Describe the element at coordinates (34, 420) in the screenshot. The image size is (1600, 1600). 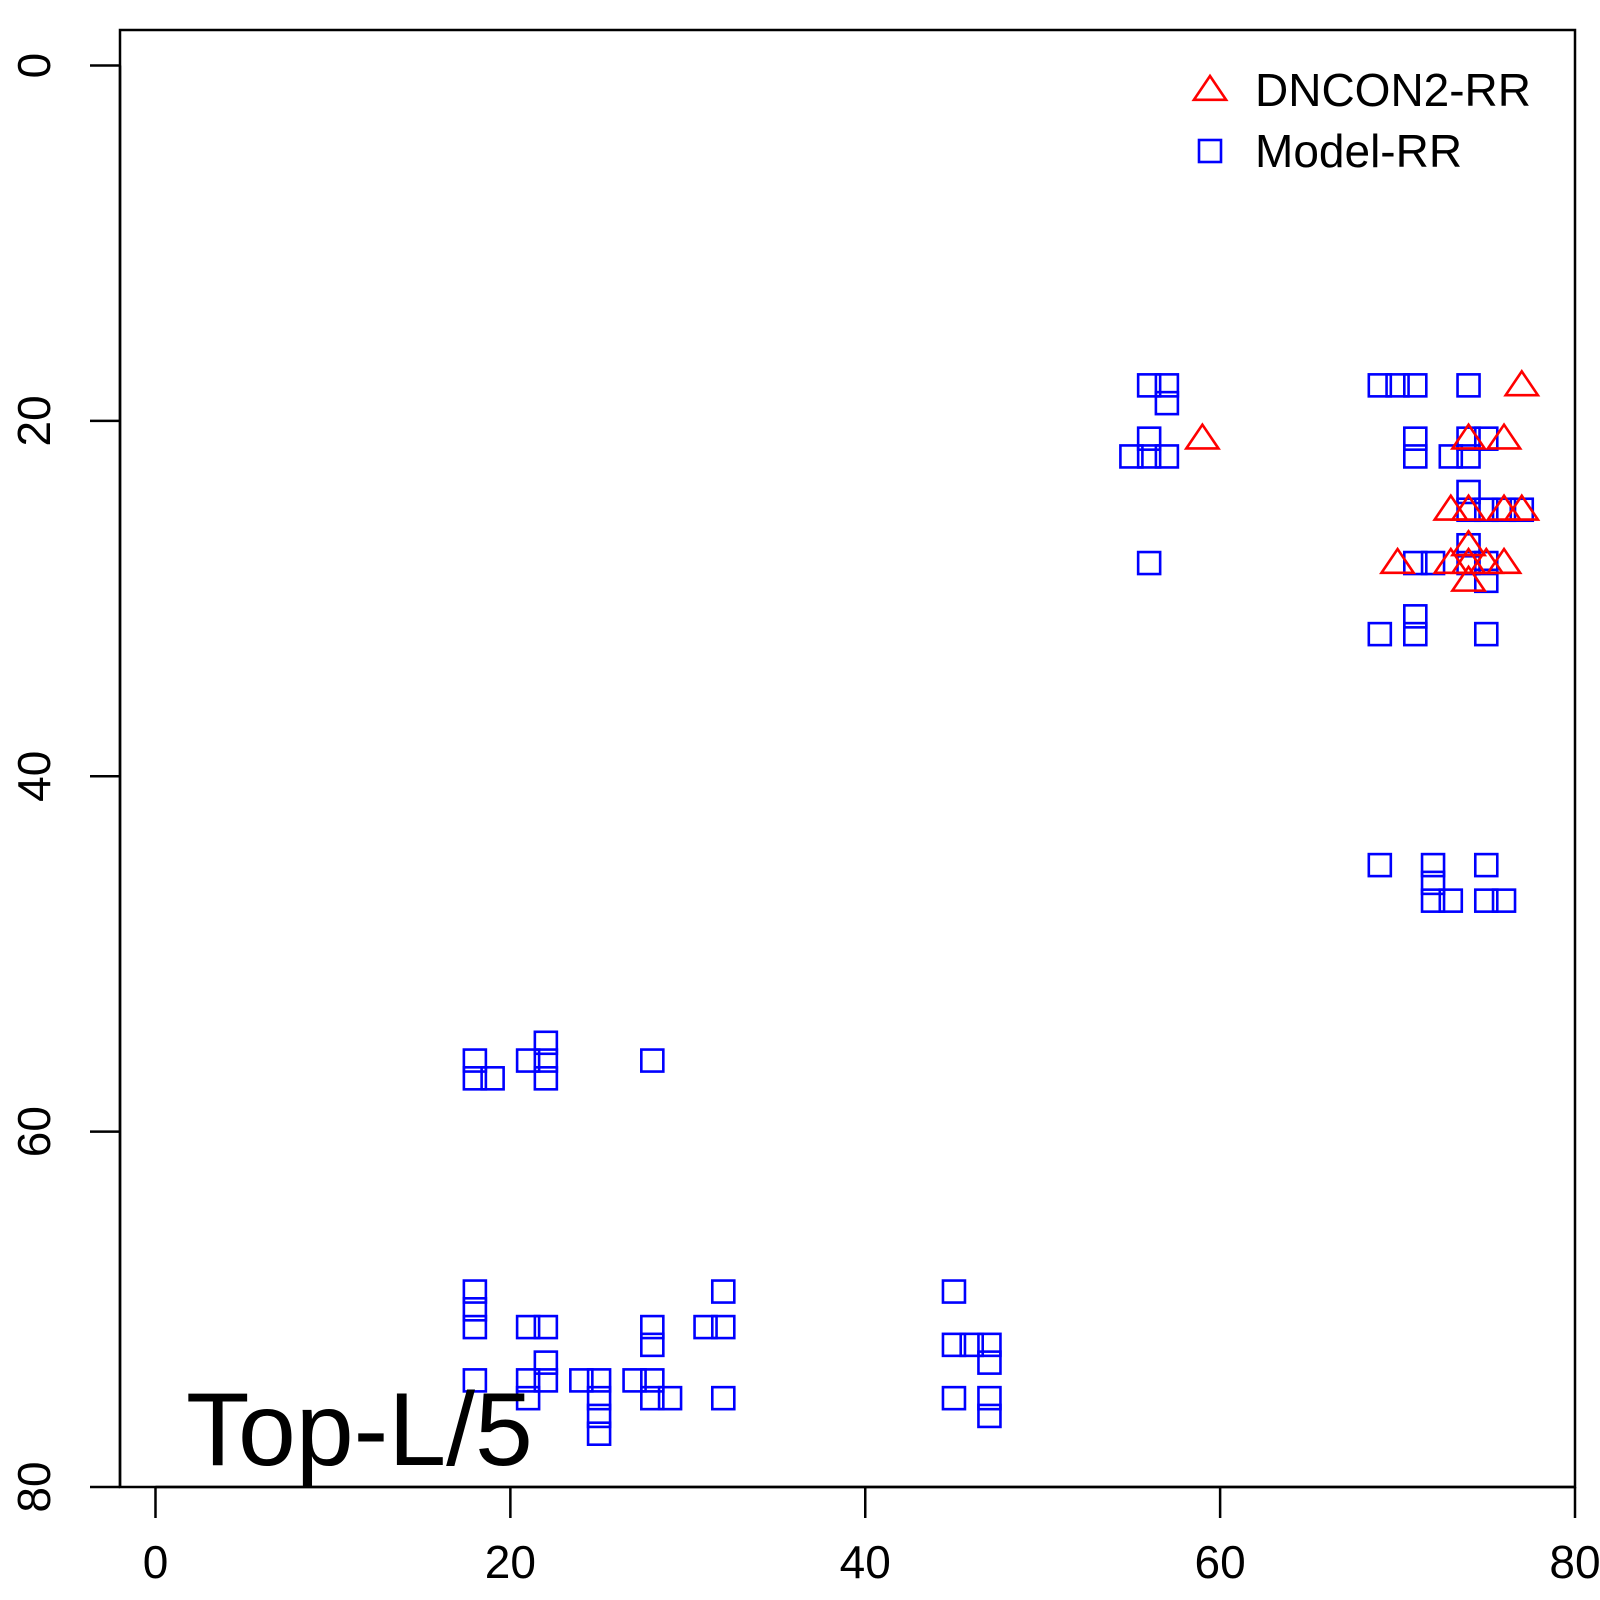
I see `y-tick-label: 20` at that location.